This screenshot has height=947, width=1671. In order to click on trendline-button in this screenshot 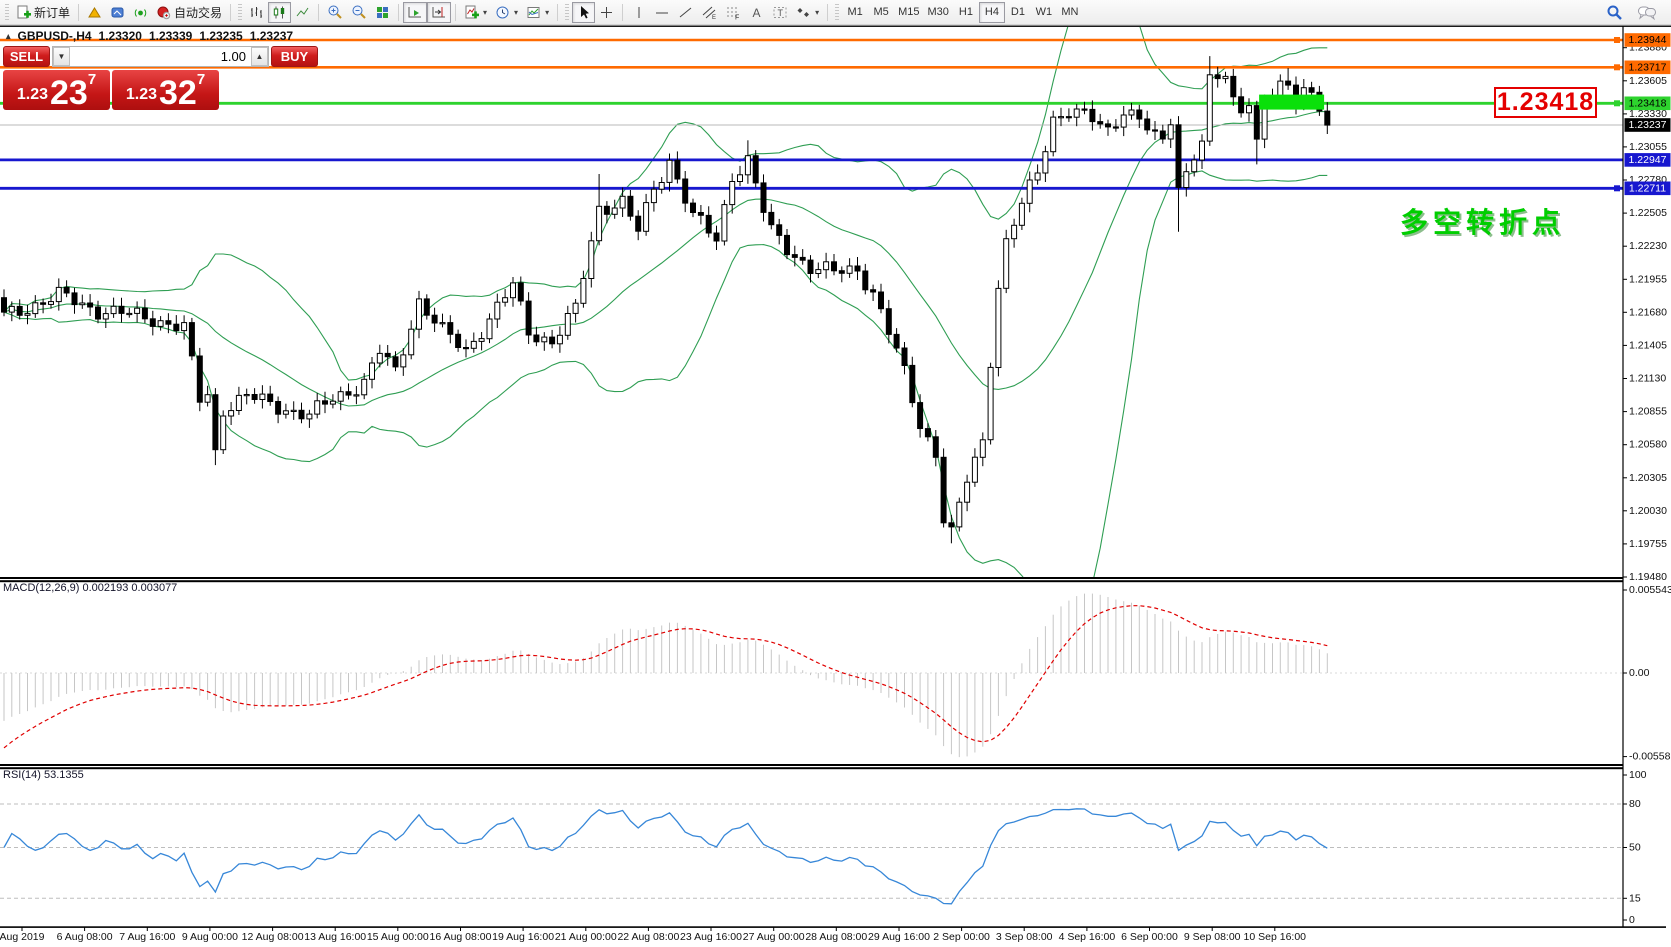, I will do `click(685, 12)`.